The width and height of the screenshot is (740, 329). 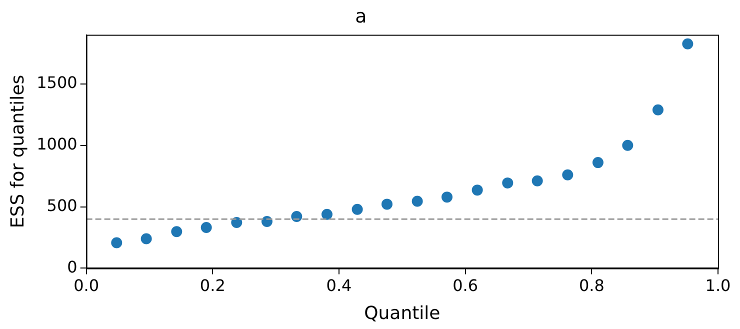 What do you see at coordinates (361, 16) in the screenshot?
I see `chart-title: a` at bounding box center [361, 16].